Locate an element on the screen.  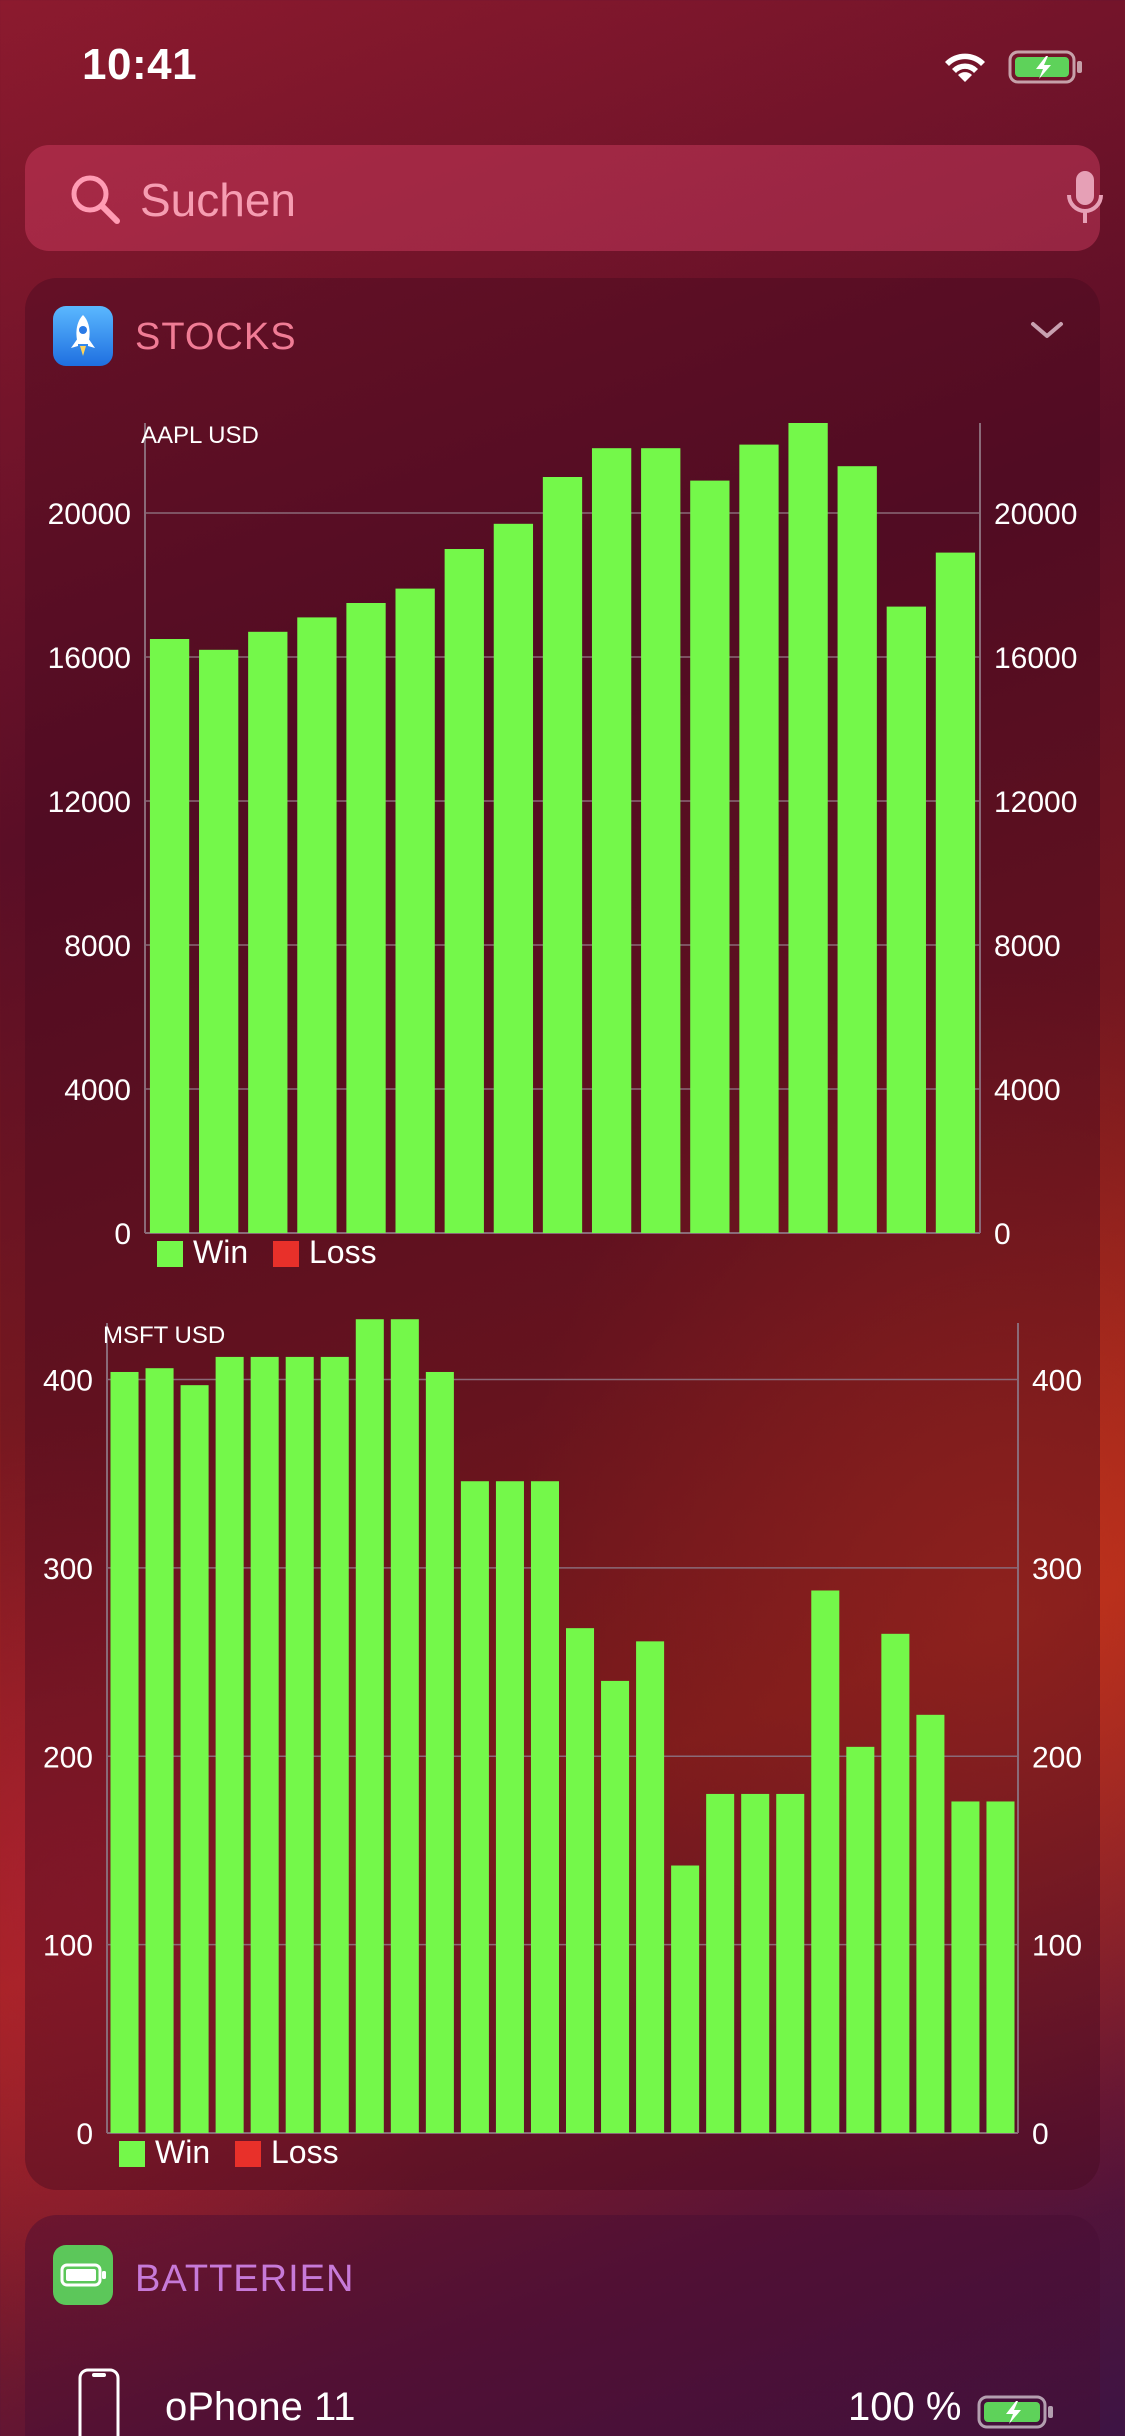
y-tick-label-right: 8000 is located at coordinates (1027, 946).